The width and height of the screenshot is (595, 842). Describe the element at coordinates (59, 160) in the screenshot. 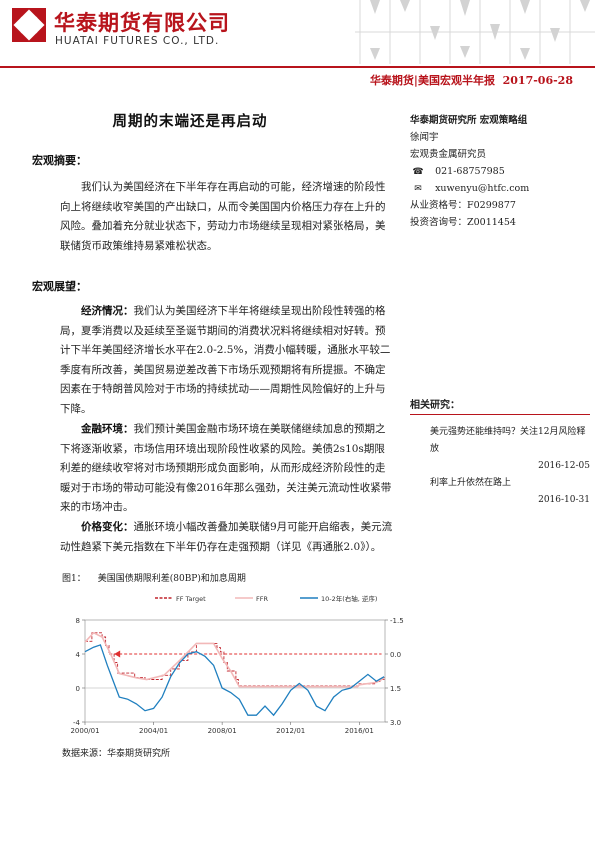

I see `summary-heading: 宏观摘要：` at that location.